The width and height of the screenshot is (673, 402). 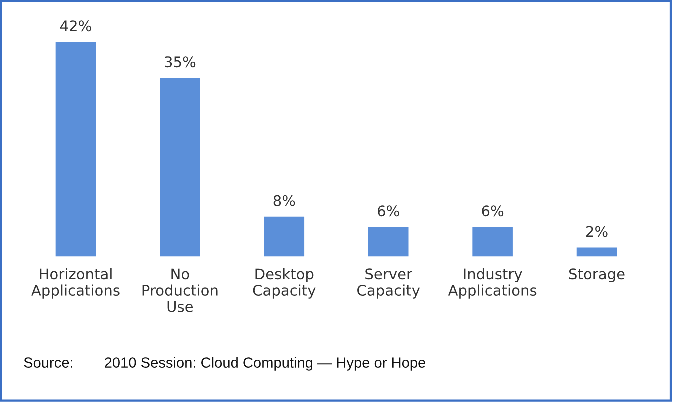 I want to click on x-tick-label: Industry Applications, so click(x=492, y=283).